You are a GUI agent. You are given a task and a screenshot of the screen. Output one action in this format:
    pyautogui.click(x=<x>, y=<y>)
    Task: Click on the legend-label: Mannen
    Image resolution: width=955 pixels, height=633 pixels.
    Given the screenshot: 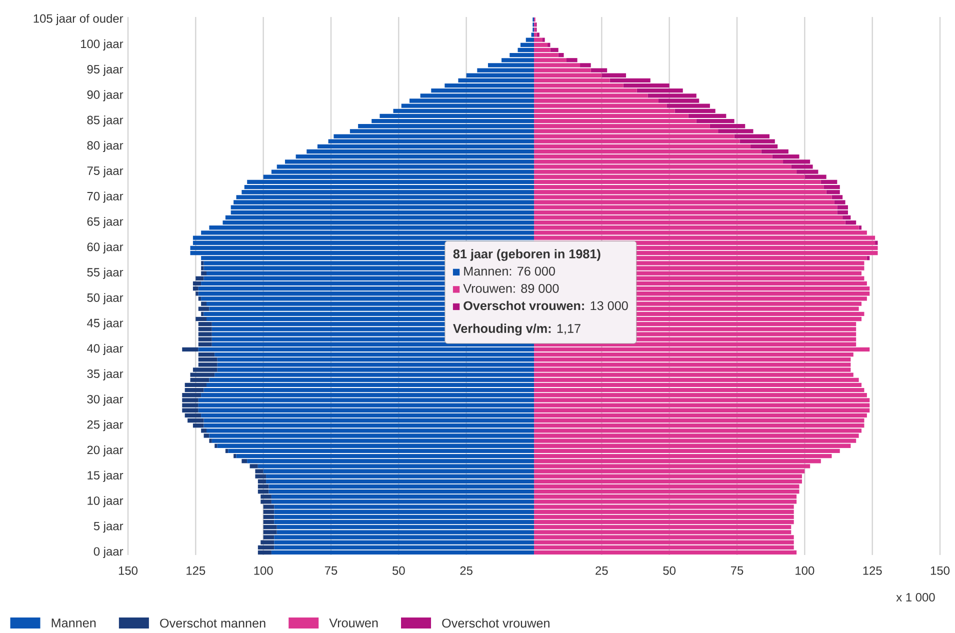 What is the action you would take?
    pyautogui.click(x=74, y=623)
    